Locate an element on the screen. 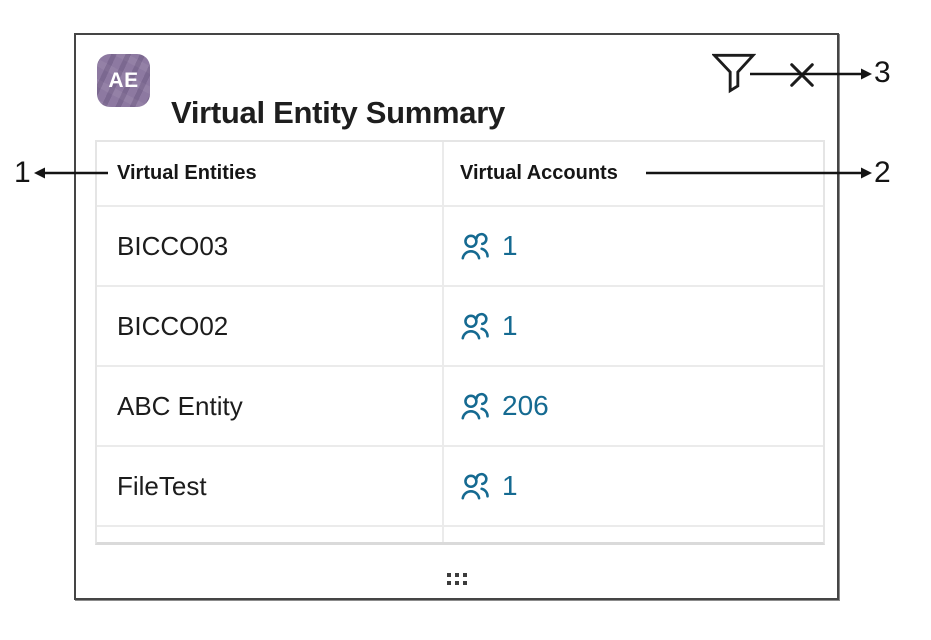 This screenshot has width=931, height=640. column-header-virtual-accounts: Virtual Accounts is located at coordinates (539, 173).